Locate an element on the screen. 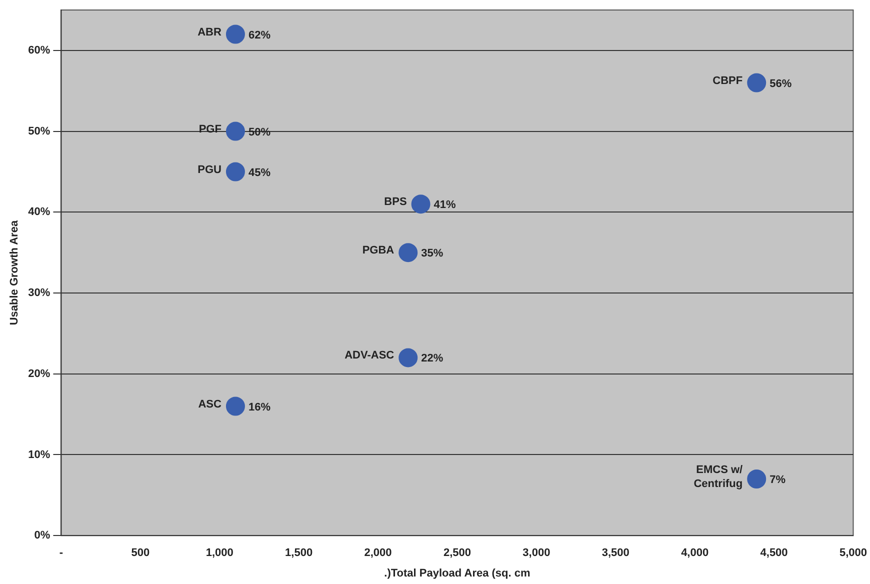 The height and width of the screenshot is (584, 870). y-tick-label: 50% is located at coordinates (39, 131).